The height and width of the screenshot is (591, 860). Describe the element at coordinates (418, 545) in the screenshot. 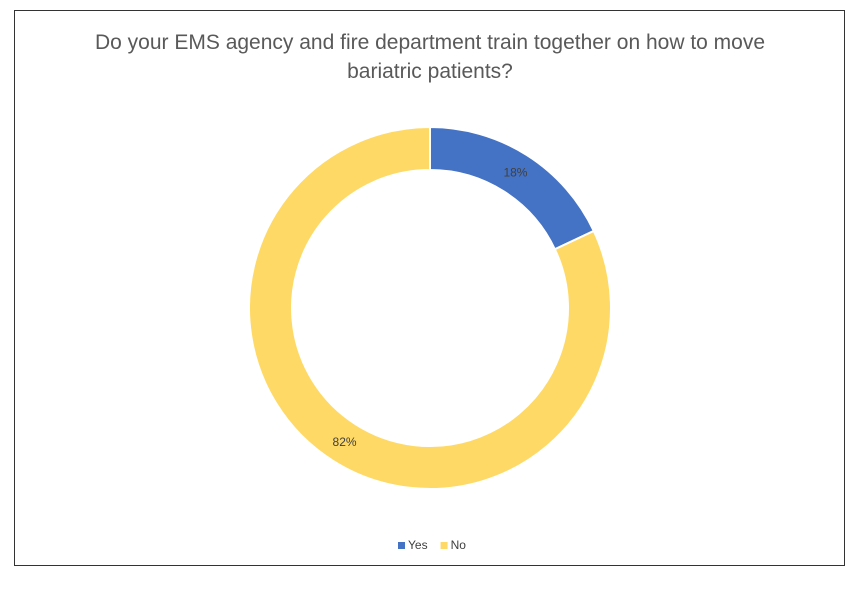

I see `legend-label: Yes` at that location.